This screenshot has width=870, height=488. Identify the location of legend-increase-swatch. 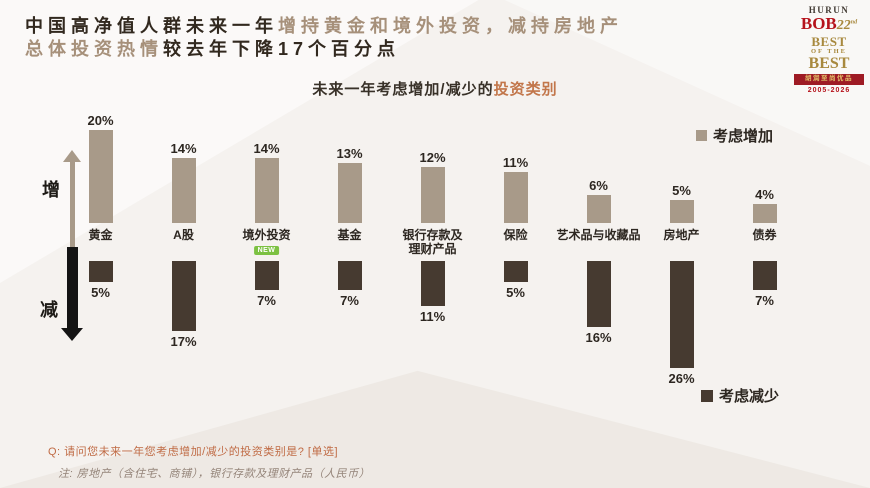
(701, 135).